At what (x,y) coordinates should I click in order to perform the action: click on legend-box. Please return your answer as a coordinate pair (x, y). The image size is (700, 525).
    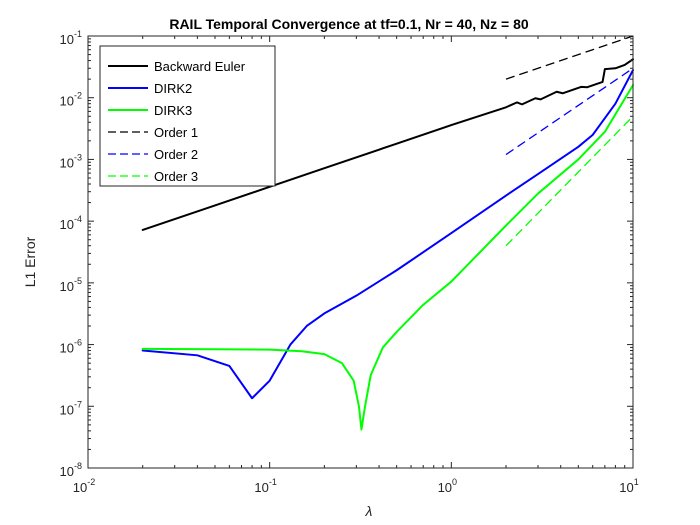
    Looking at the image, I should click on (187, 116).